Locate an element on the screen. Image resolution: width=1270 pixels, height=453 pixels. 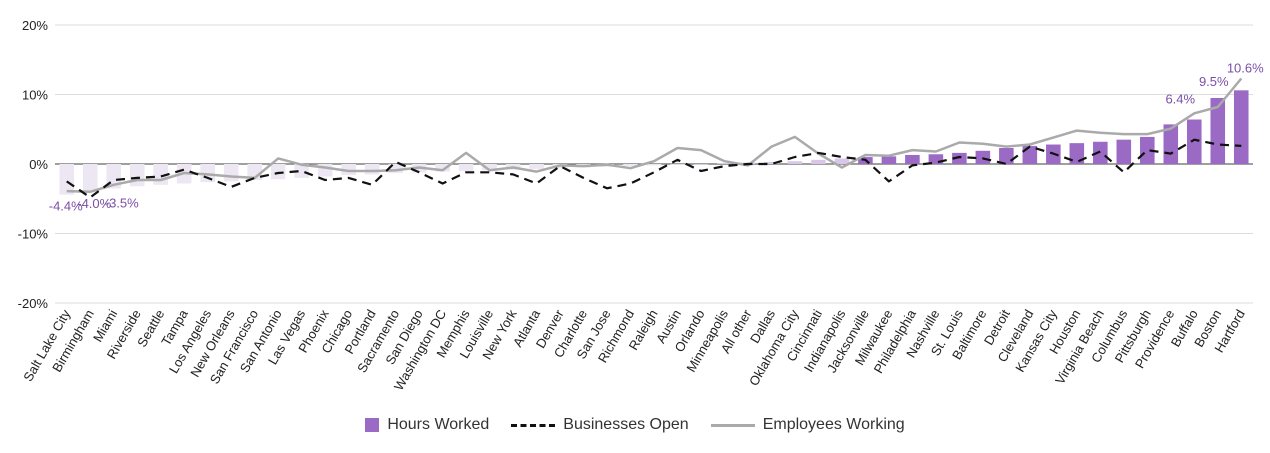
legend-businesses-open: Businesses Open is located at coordinates (600, 425).